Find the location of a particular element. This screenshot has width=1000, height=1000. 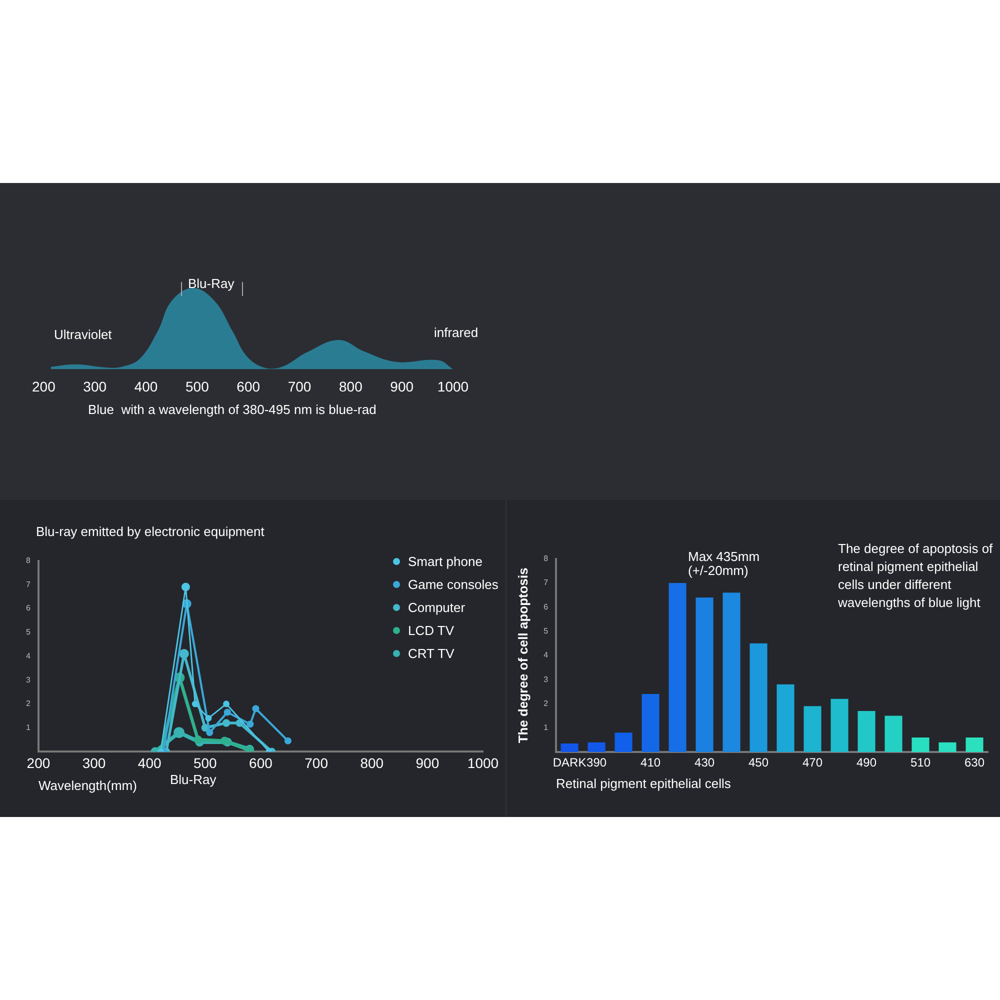

x-tick-label: 490 is located at coordinates (866, 763).